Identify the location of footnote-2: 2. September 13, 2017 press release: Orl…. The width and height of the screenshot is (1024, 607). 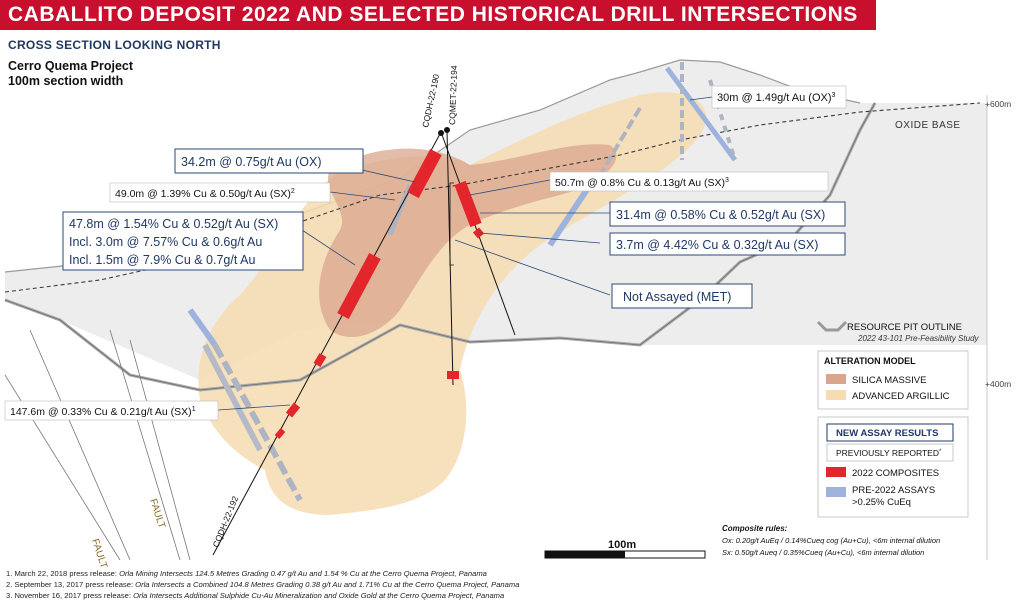
(263, 584).